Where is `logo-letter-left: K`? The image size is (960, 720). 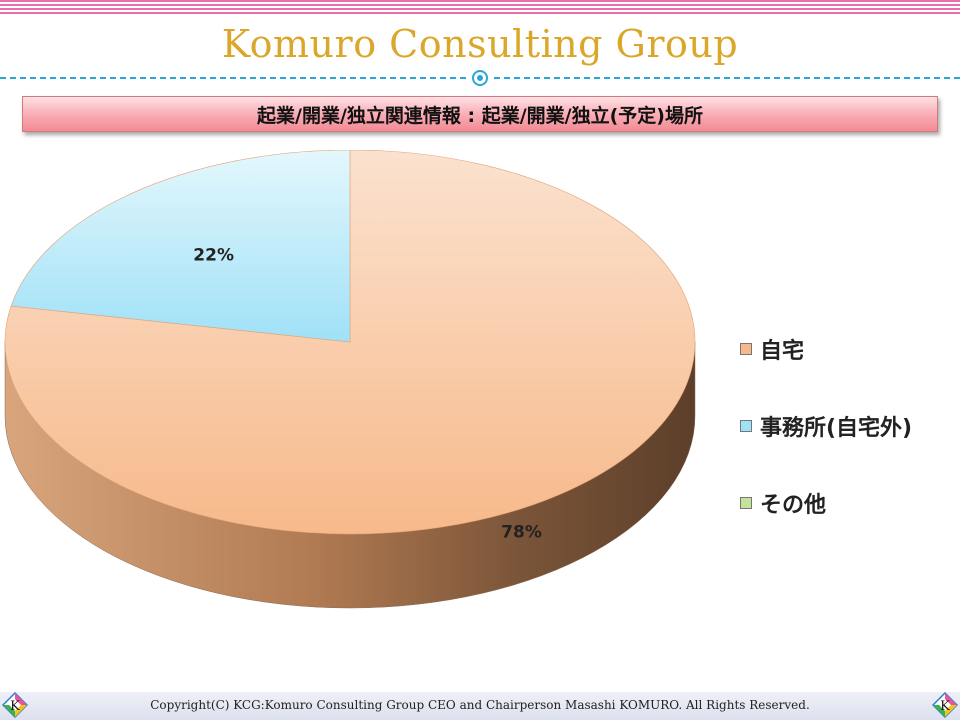 logo-letter-left: K is located at coordinates (15, 706).